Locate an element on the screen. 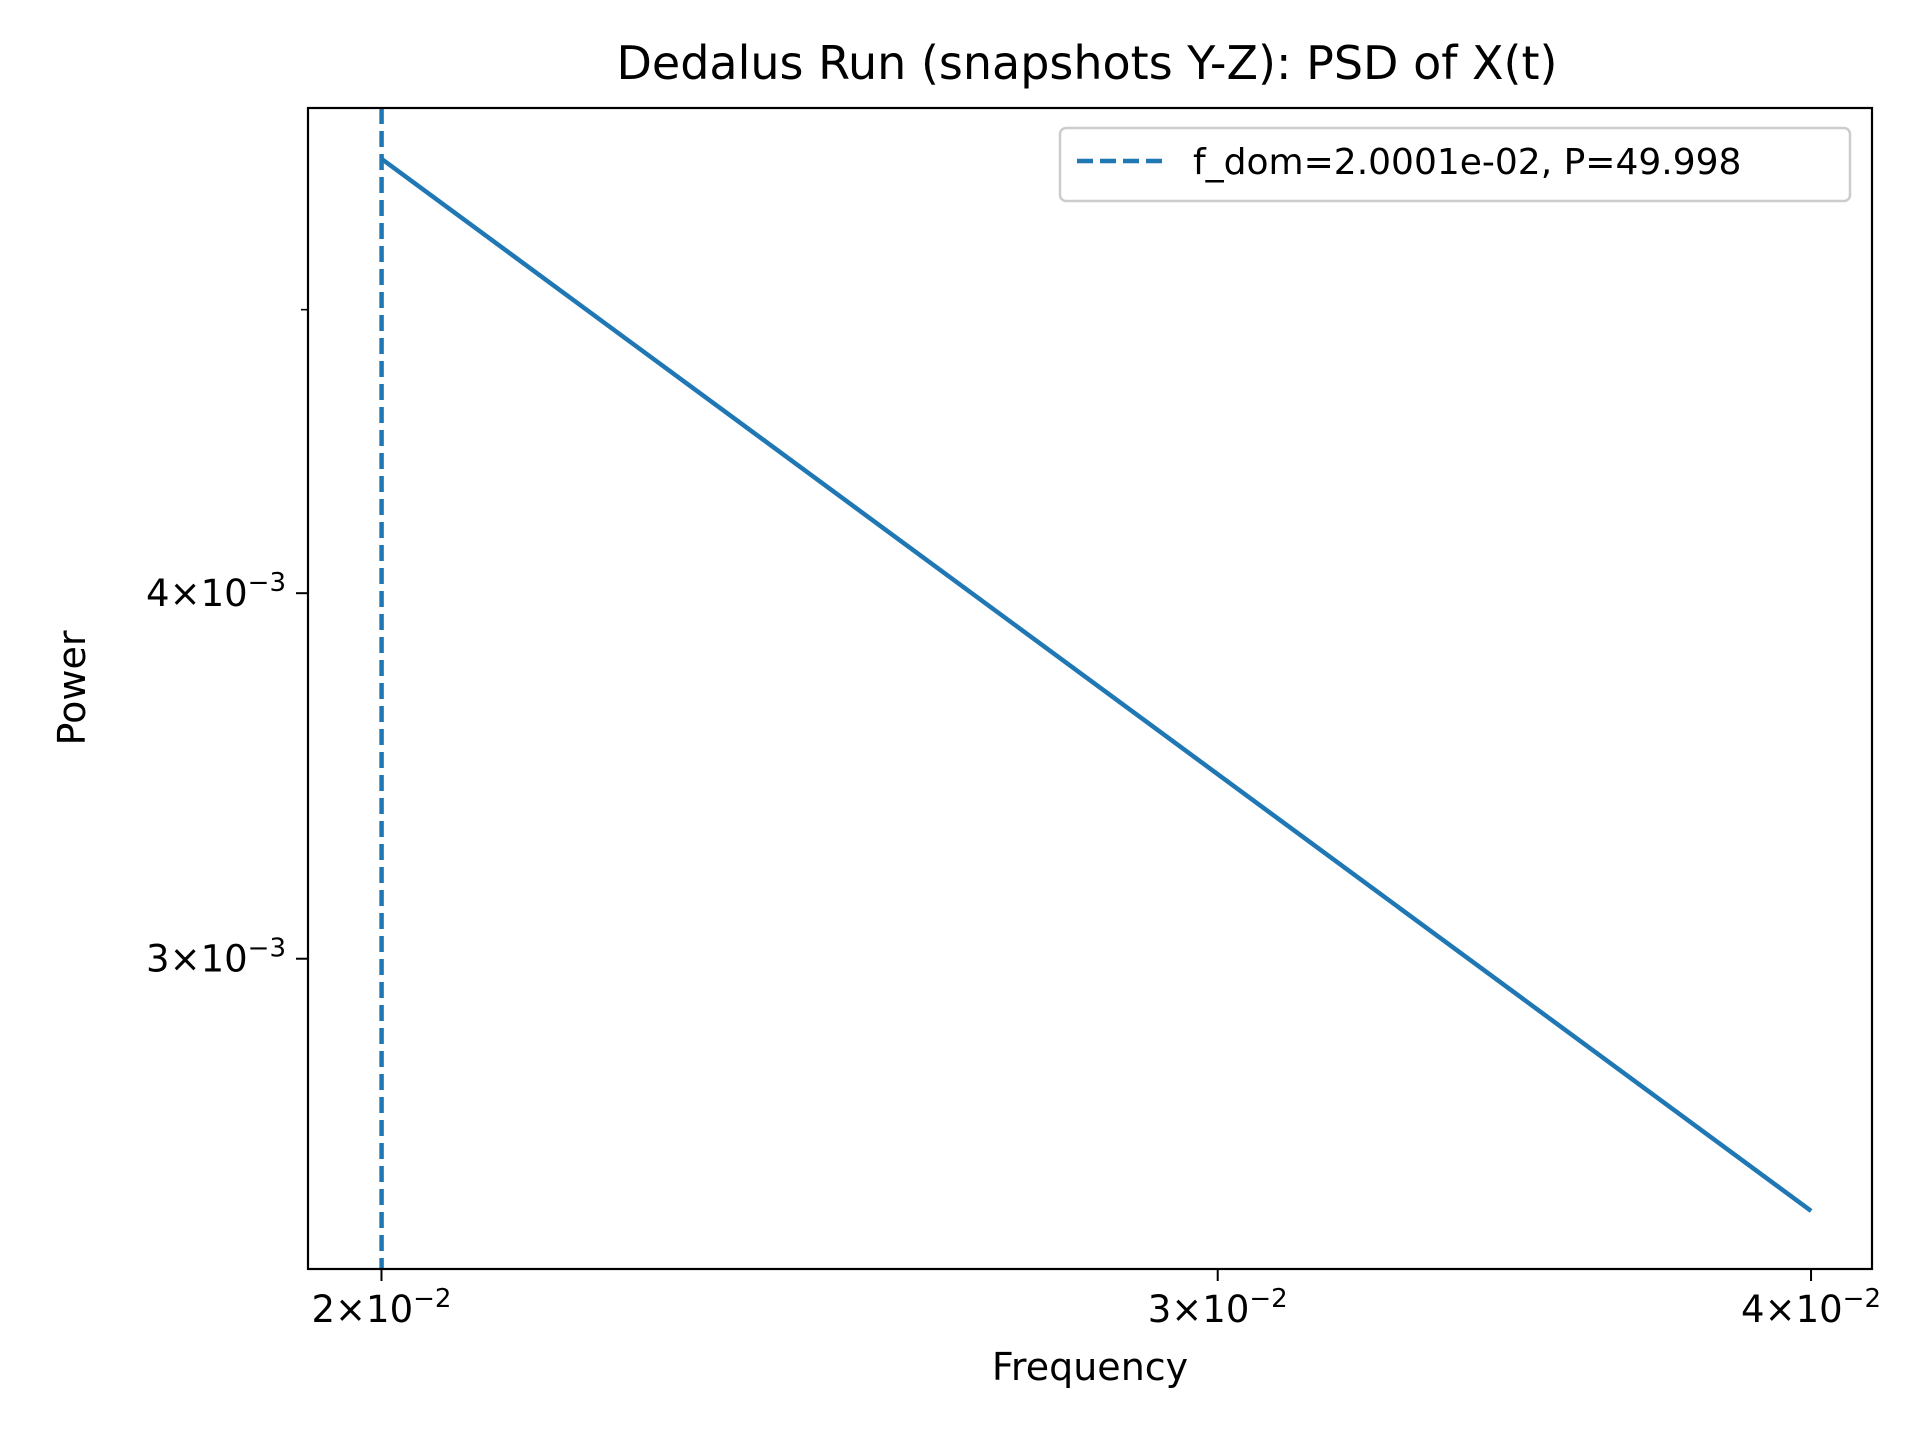  chart-title: Dedalus Run (snapshots Y-Z): PSD of X(t) is located at coordinates (1086, 63).